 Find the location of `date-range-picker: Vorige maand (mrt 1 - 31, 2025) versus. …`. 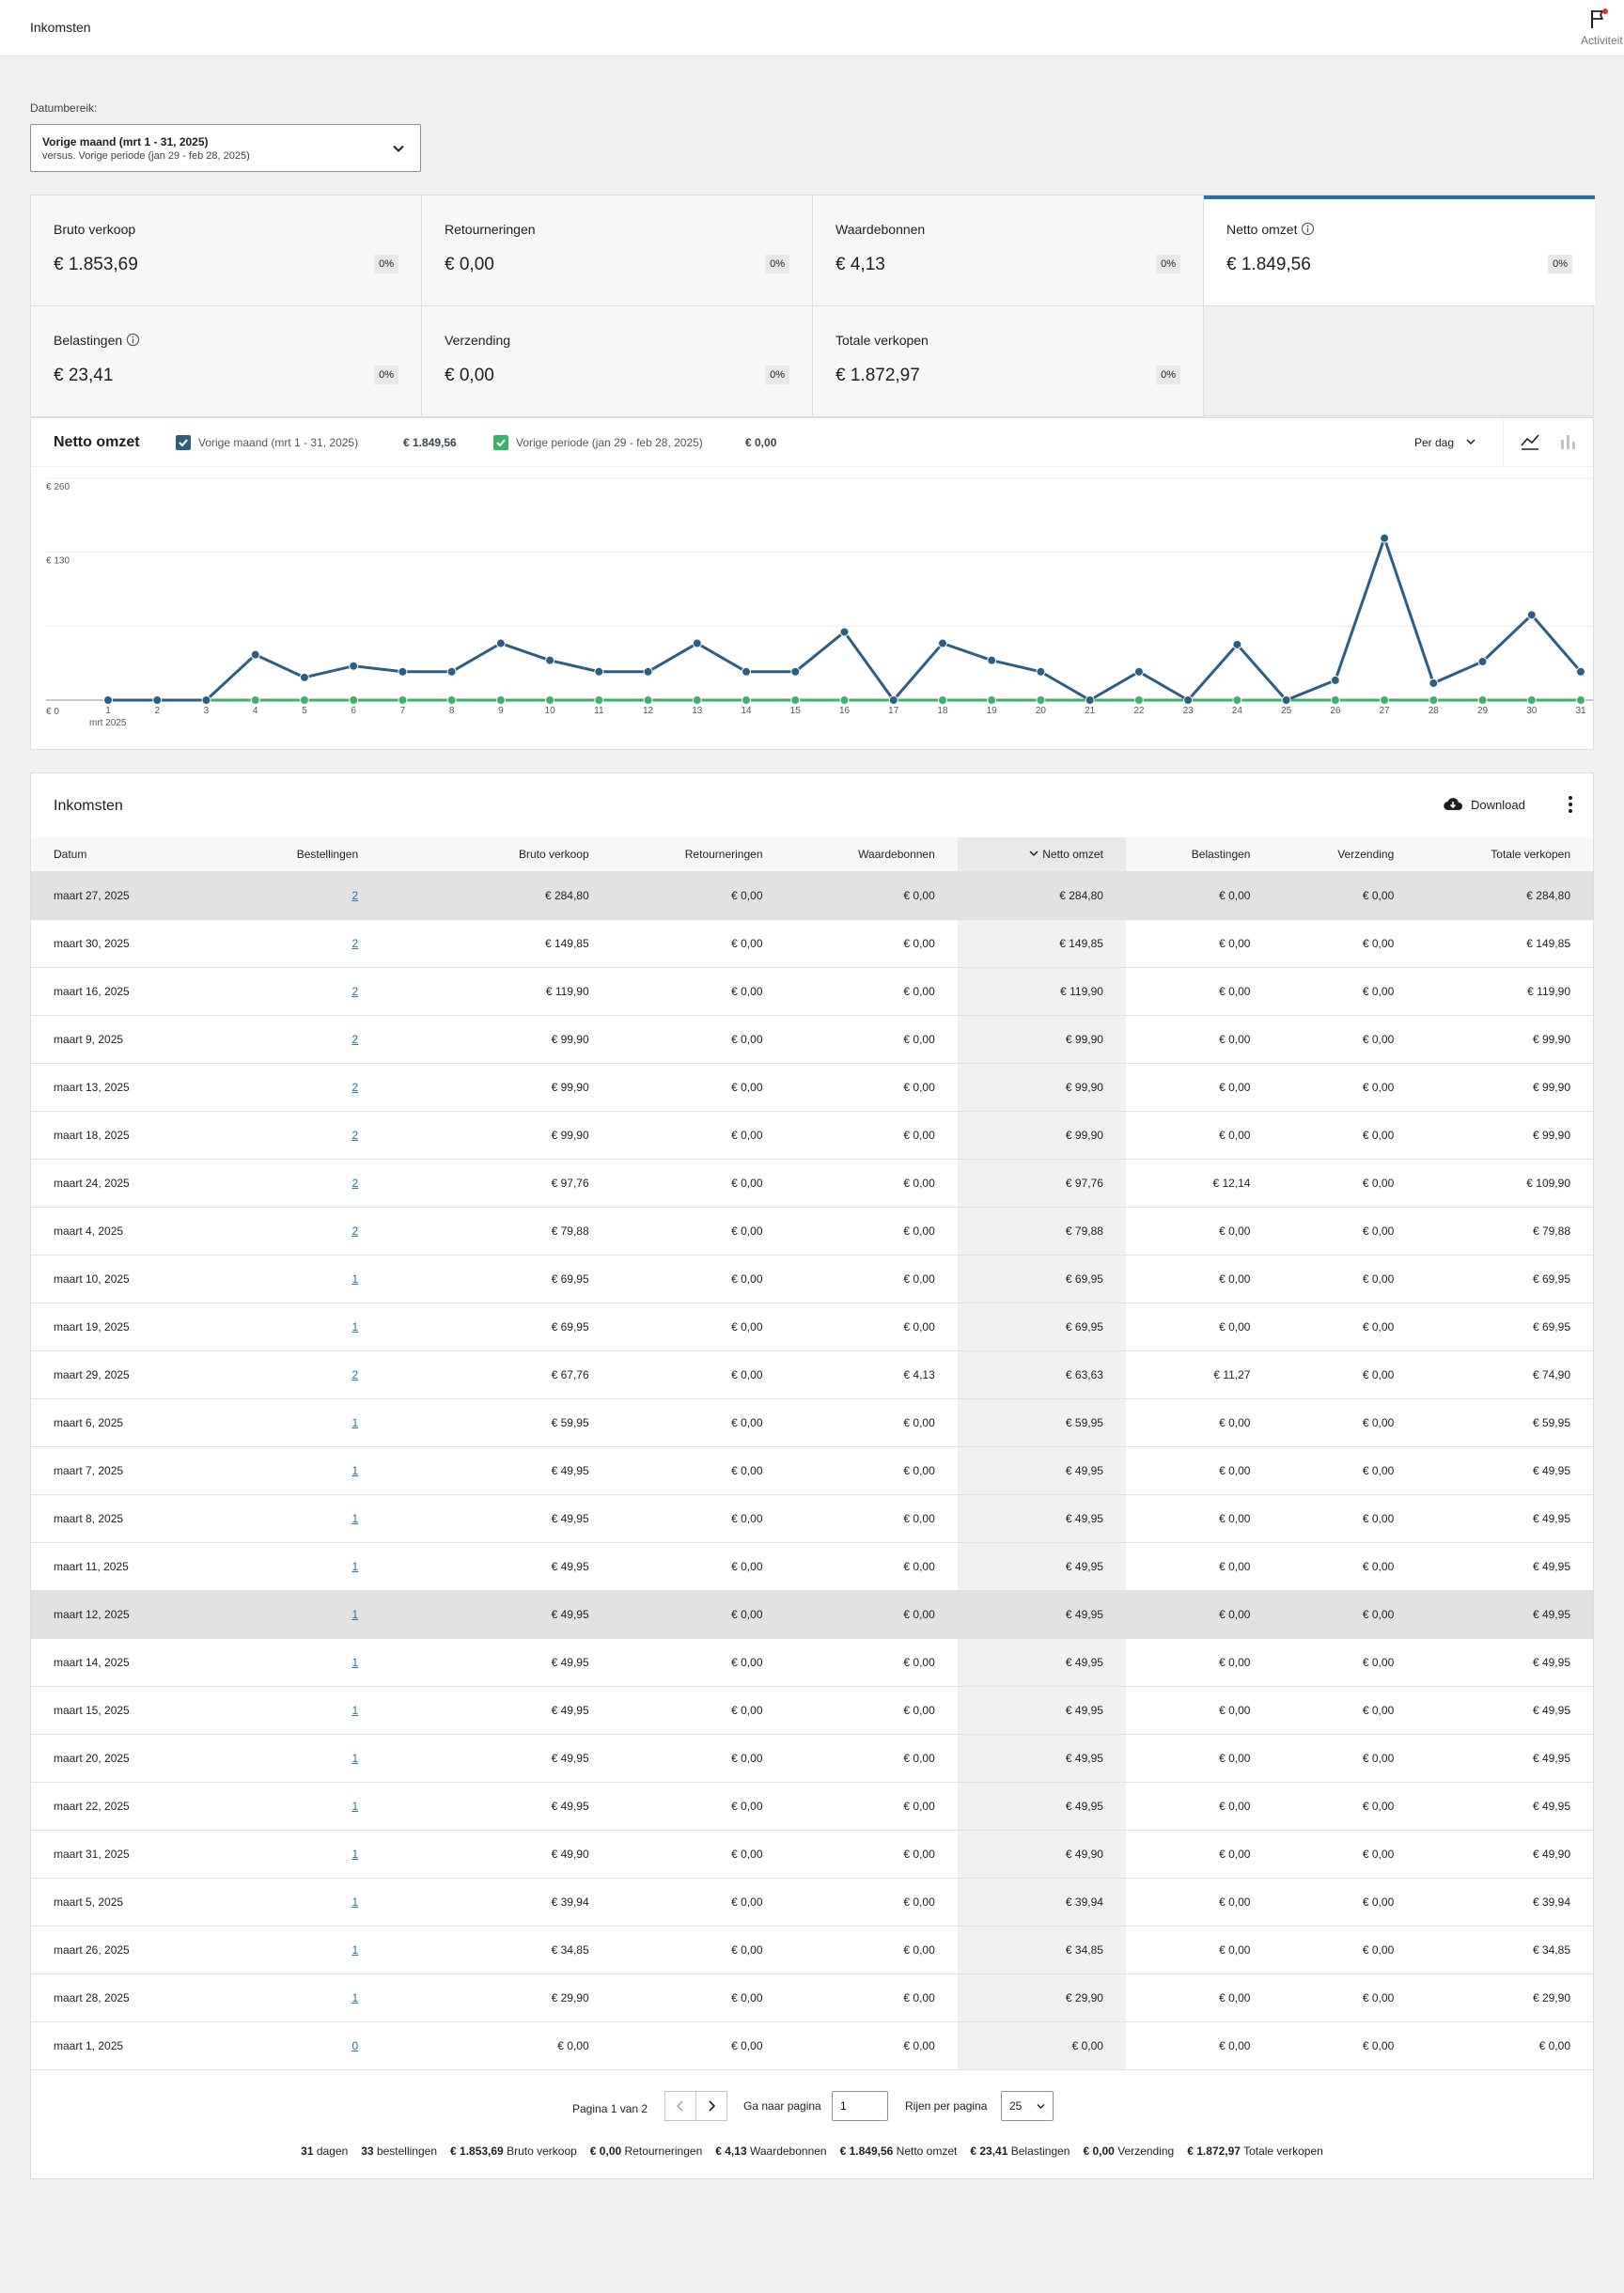

date-range-picker: Vorige maand (mrt 1 - 31, 2025) versus. … is located at coordinates (225, 148).